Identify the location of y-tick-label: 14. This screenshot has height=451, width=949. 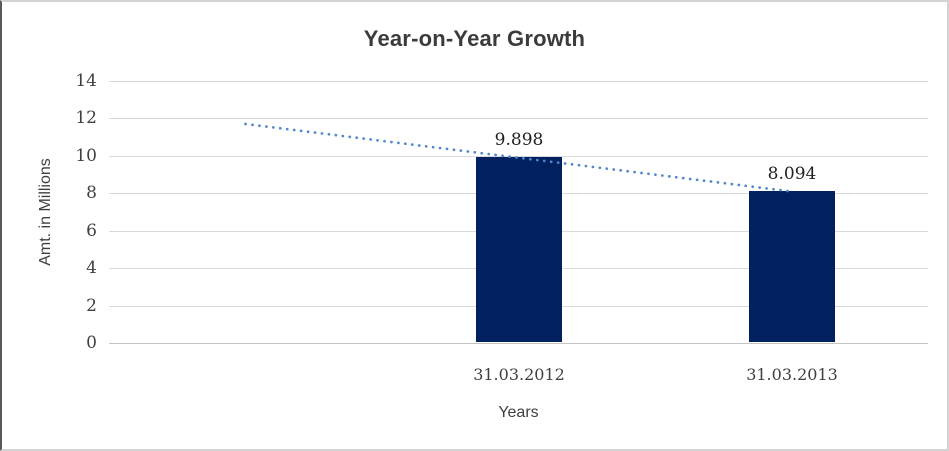
(86, 81).